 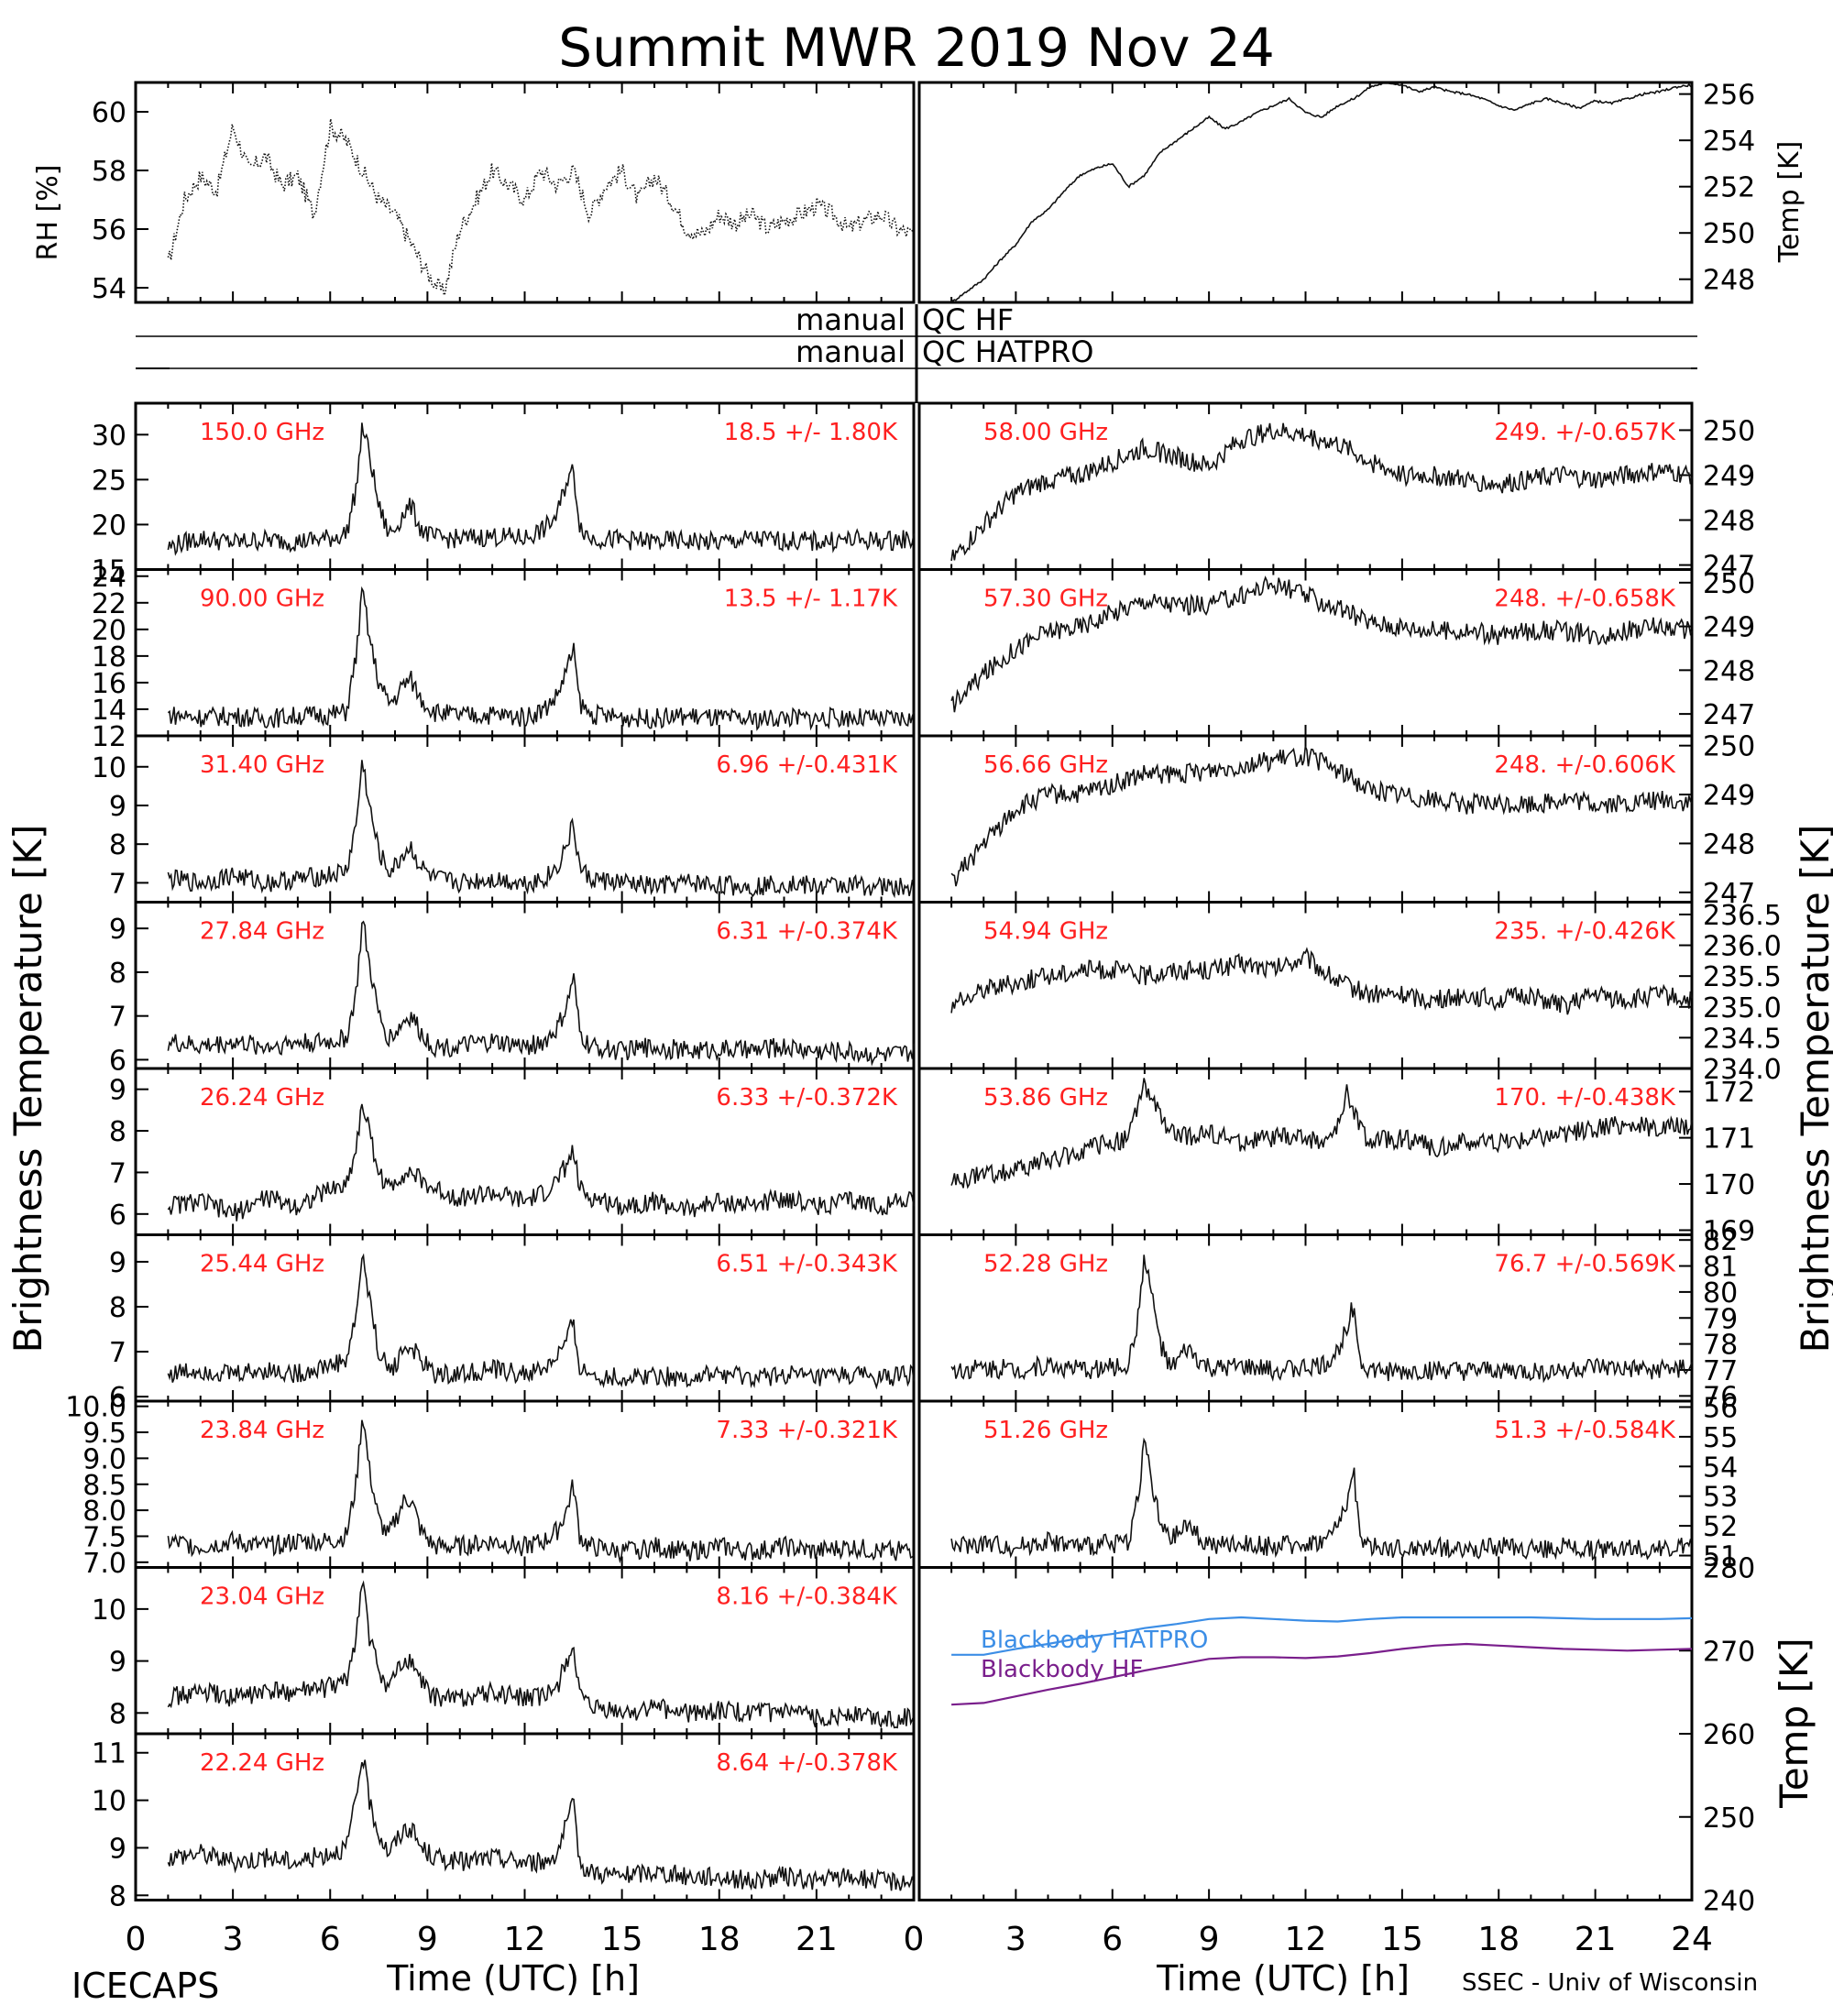 What do you see at coordinates (916, 47) in the screenshot?
I see `figure-title: Summit MWR 2019 Nov 24` at bounding box center [916, 47].